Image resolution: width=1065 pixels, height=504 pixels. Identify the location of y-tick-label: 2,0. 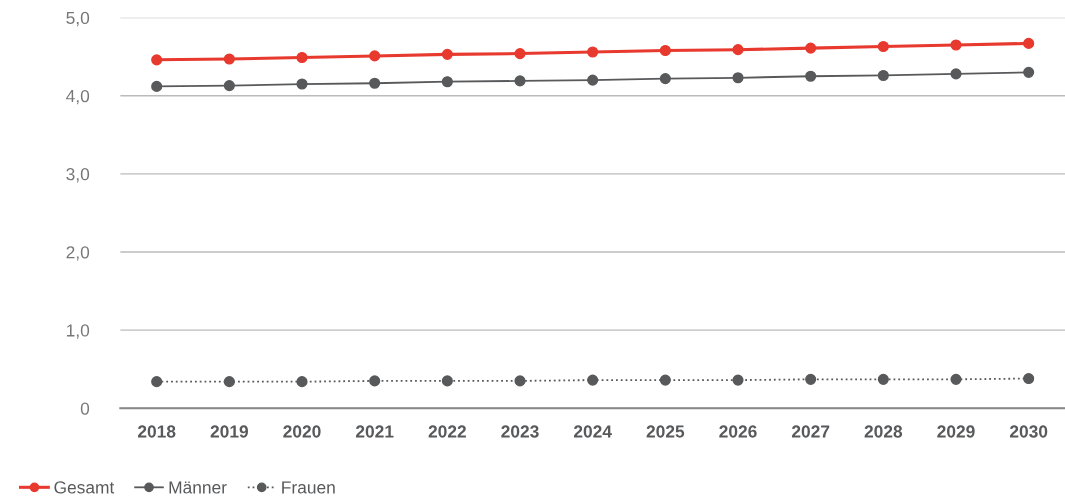
(78, 253).